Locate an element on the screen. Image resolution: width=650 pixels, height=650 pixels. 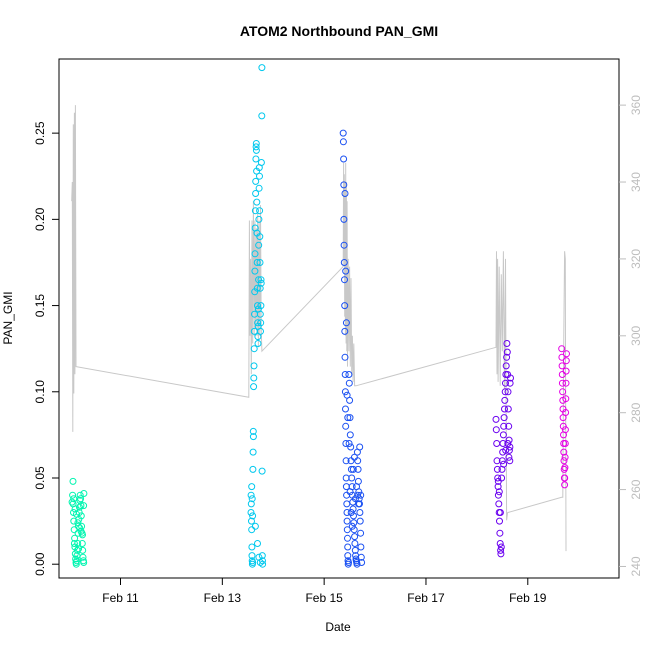
x-tick-label: Feb 13 is located at coordinates (223, 598).